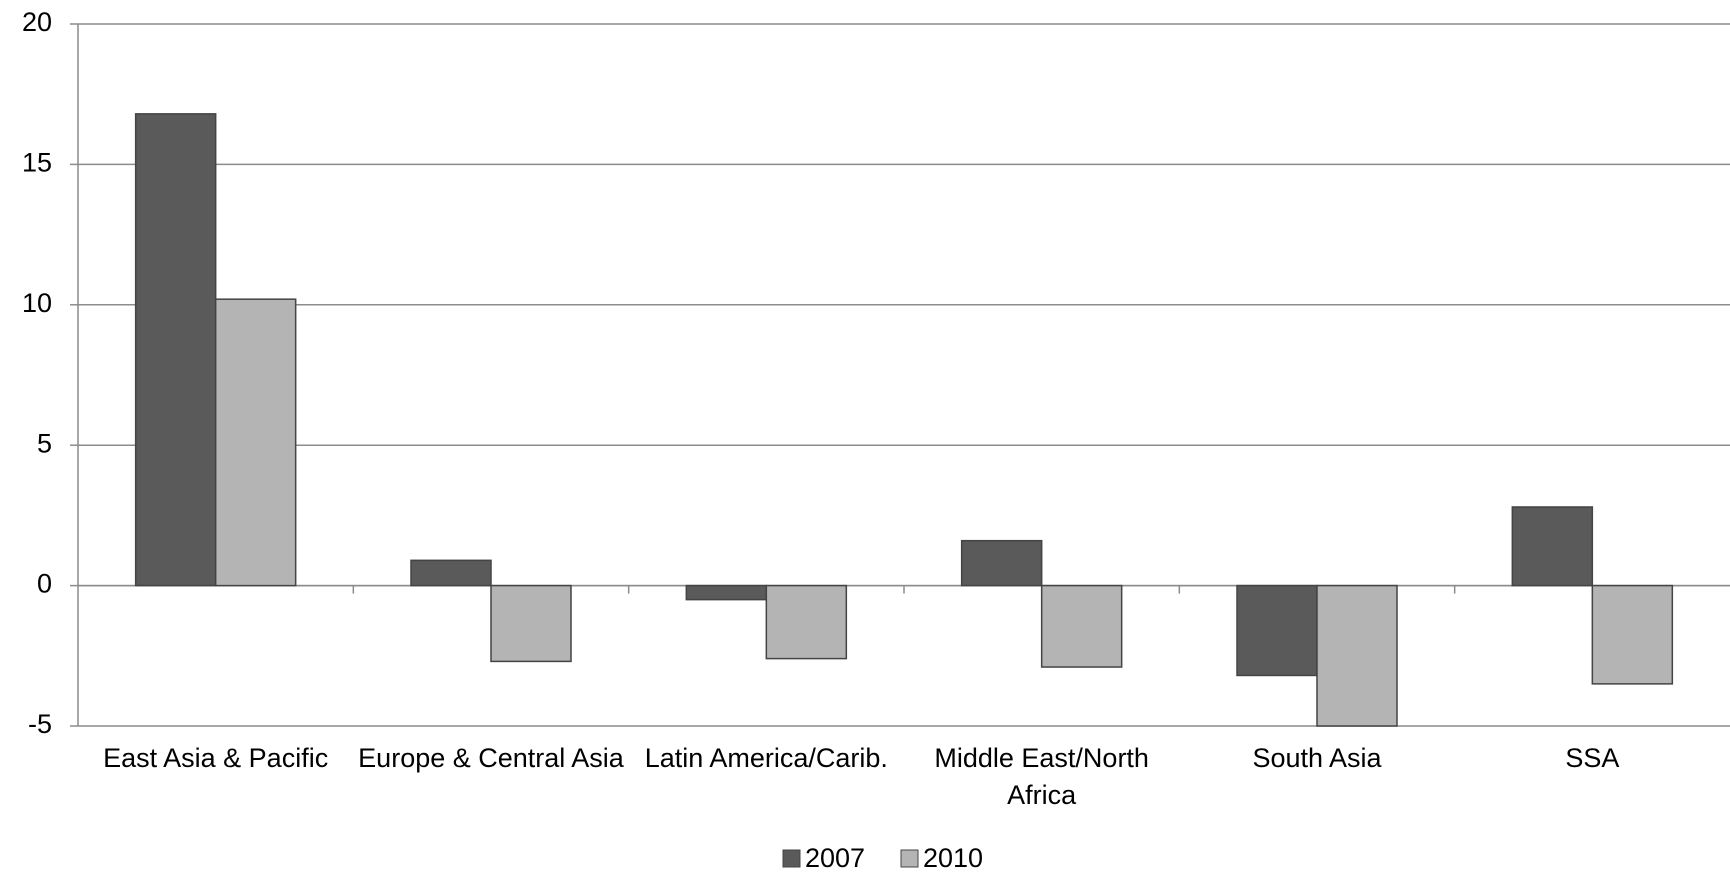  I want to click on x-tick-label: East Asia & Pacific, so click(216, 758).